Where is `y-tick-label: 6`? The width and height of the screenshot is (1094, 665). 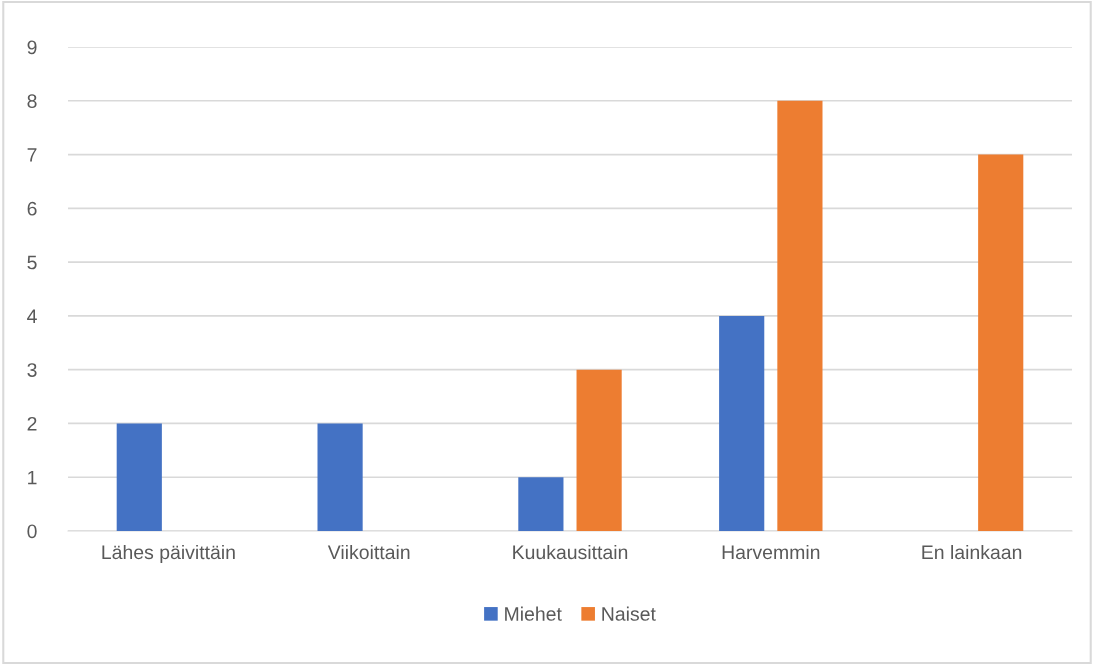
y-tick-label: 6 is located at coordinates (32, 208).